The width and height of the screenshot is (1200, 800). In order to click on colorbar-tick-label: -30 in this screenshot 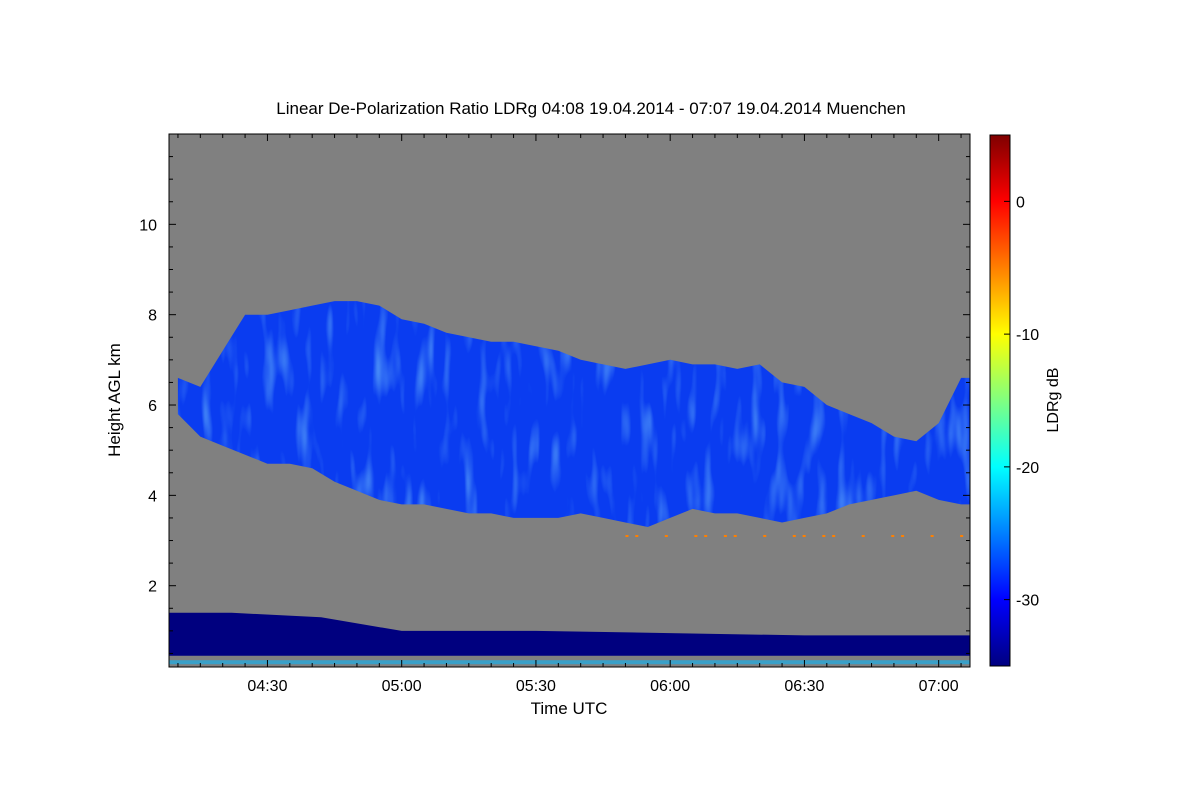, I will do `click(1027, 601)`.